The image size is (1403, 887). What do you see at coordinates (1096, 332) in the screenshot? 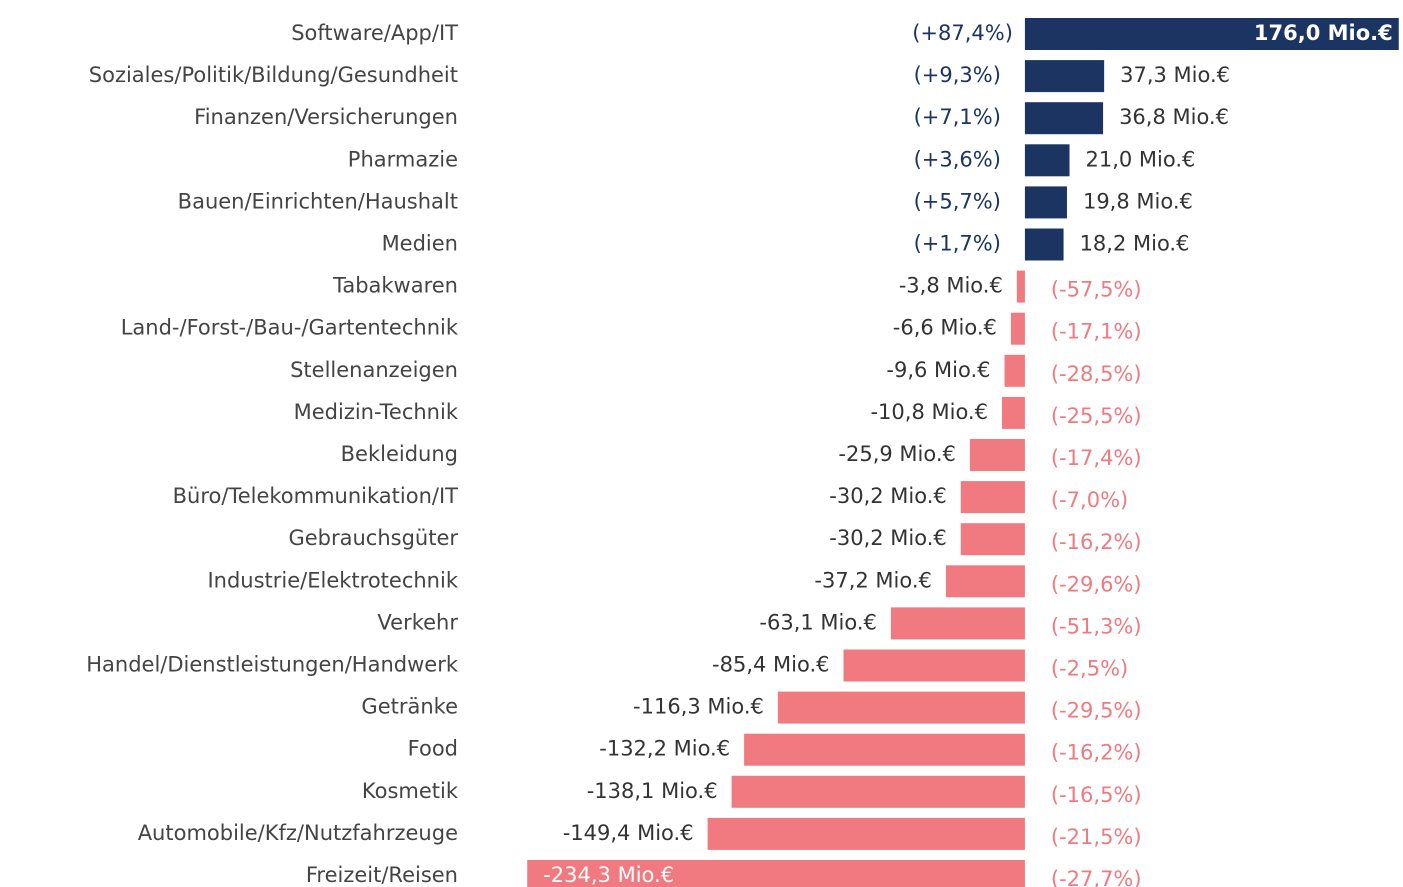
I see `change-label: (-17,1%)` at bounding box center [1096, 332].